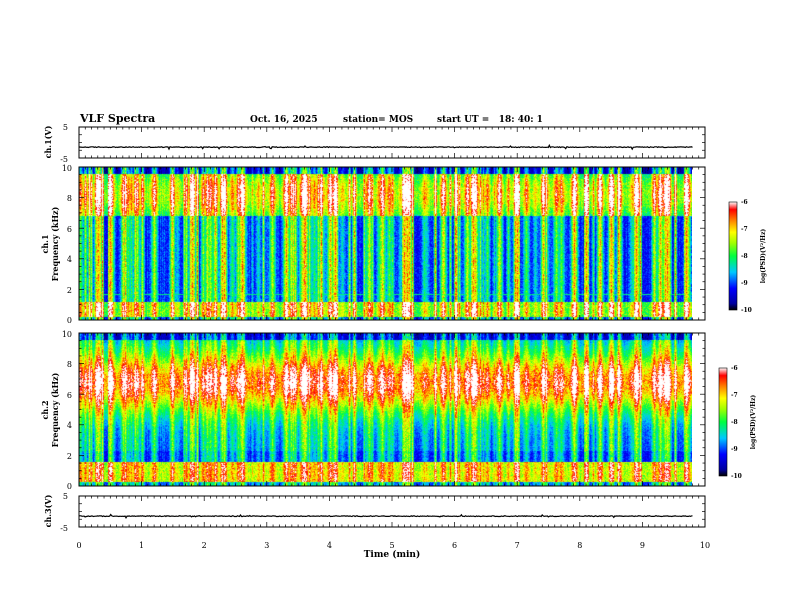 This screenshot has width=792, height=612. Describe the element at coordinates (374, 512) in the screenshot. I see `ch3-voltage-panel: 5 -5 ch.3(V)` at that location.